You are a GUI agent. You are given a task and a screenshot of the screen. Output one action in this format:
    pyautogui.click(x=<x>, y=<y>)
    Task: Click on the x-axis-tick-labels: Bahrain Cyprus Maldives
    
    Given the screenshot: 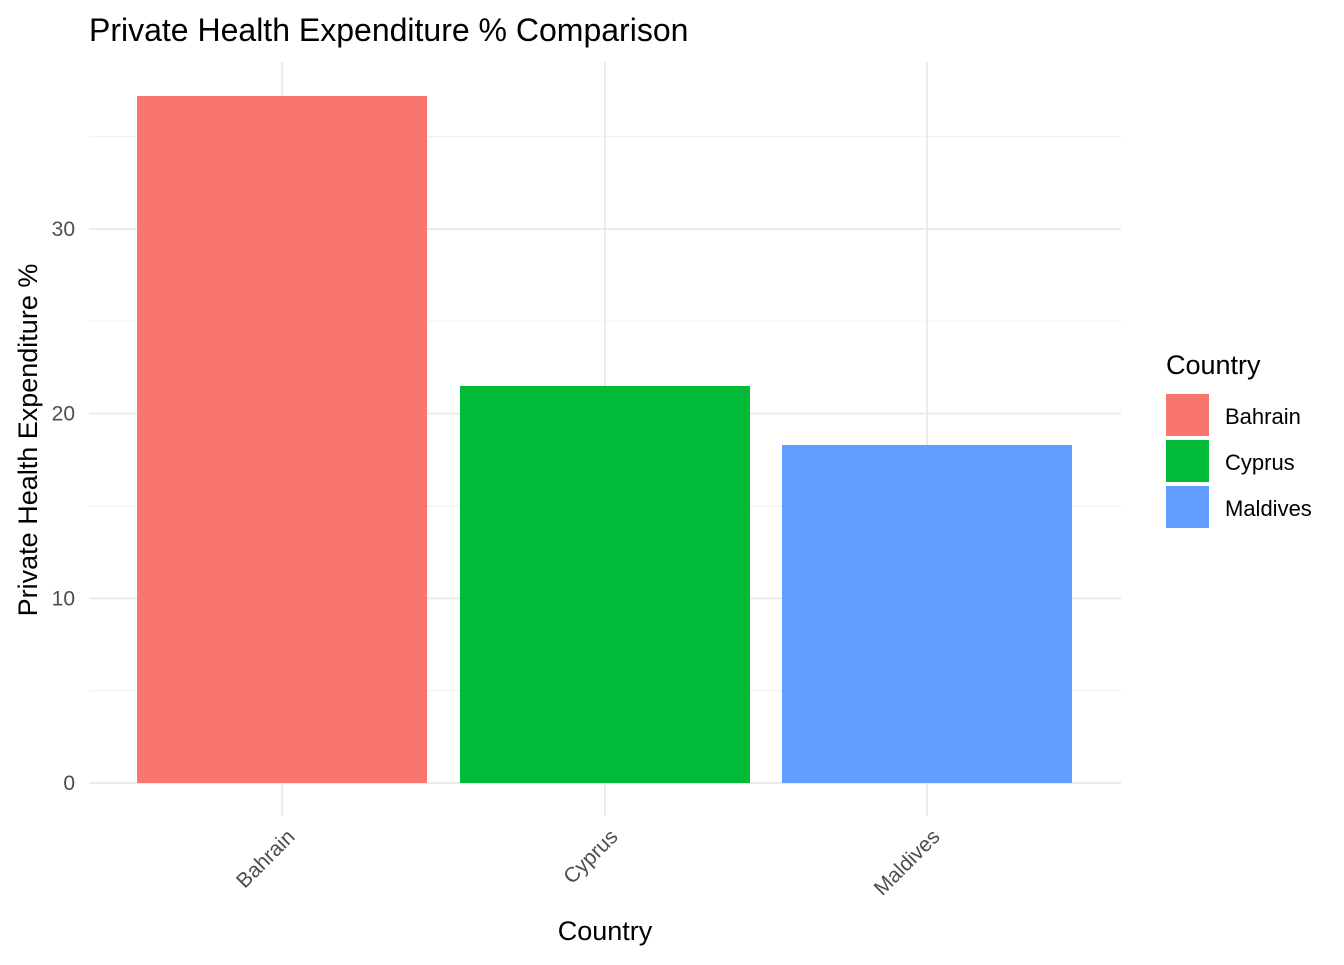 What is the action you would take?
    pyautogui.click(x=588, y=862)
    